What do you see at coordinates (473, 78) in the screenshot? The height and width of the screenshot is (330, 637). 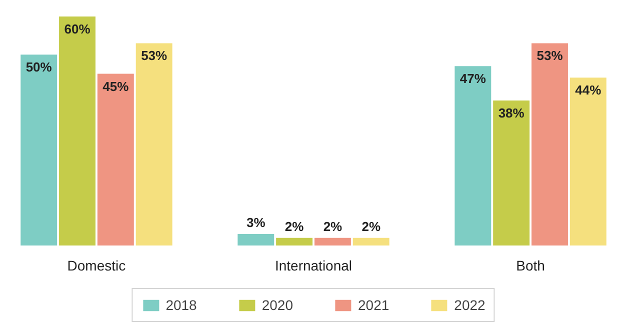 I see `data-label: 47%` at bounding box center [473, 78].